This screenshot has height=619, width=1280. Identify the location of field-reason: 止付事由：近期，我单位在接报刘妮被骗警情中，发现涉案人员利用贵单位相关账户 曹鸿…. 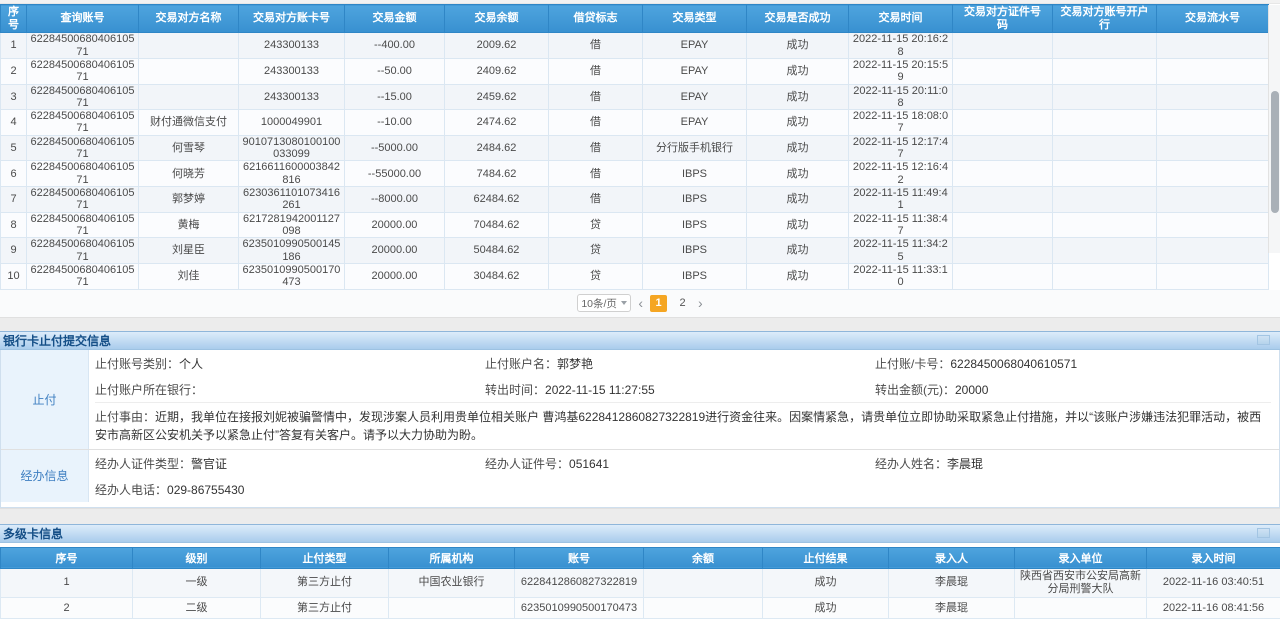
(683, 426).